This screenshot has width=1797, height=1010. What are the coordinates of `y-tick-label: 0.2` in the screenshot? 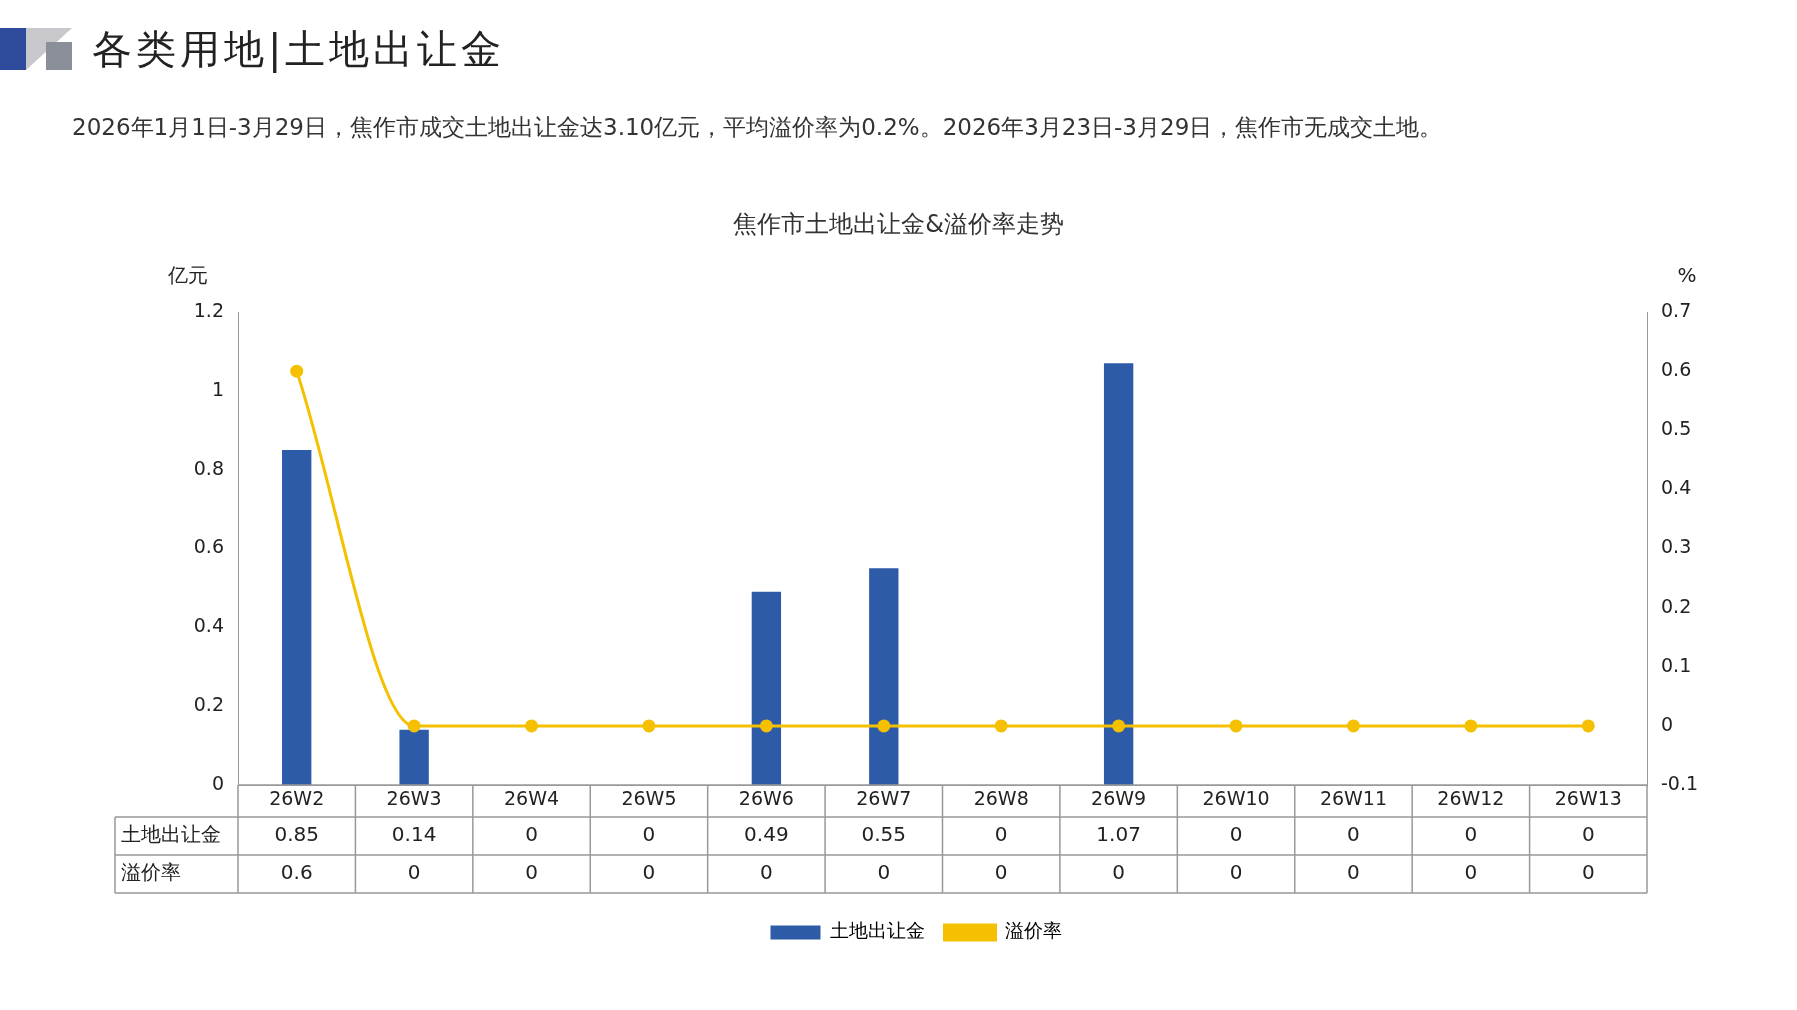 It's located at (208, 704).